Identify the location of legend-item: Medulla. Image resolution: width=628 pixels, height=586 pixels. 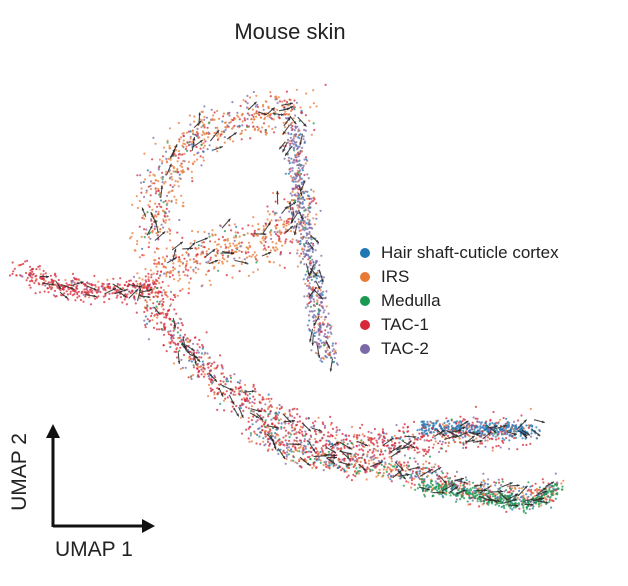
(459, 301).